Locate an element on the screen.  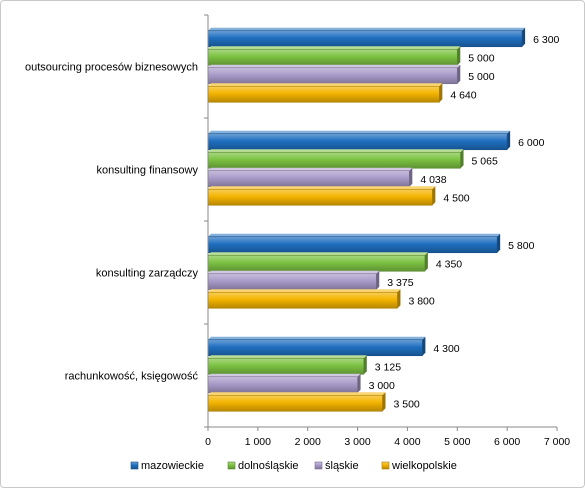
x-tick-label: 2 000 is located at coordinates (308, 442).